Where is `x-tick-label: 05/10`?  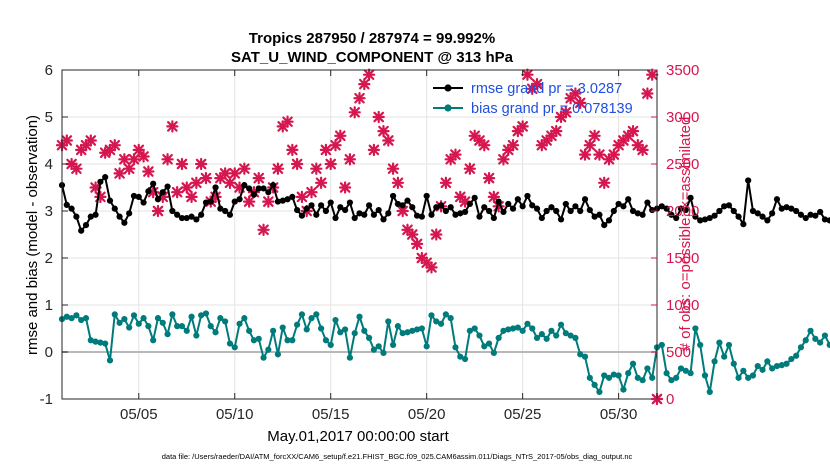
x-tick-label: 05/10 is located at coordinates (235, 414).